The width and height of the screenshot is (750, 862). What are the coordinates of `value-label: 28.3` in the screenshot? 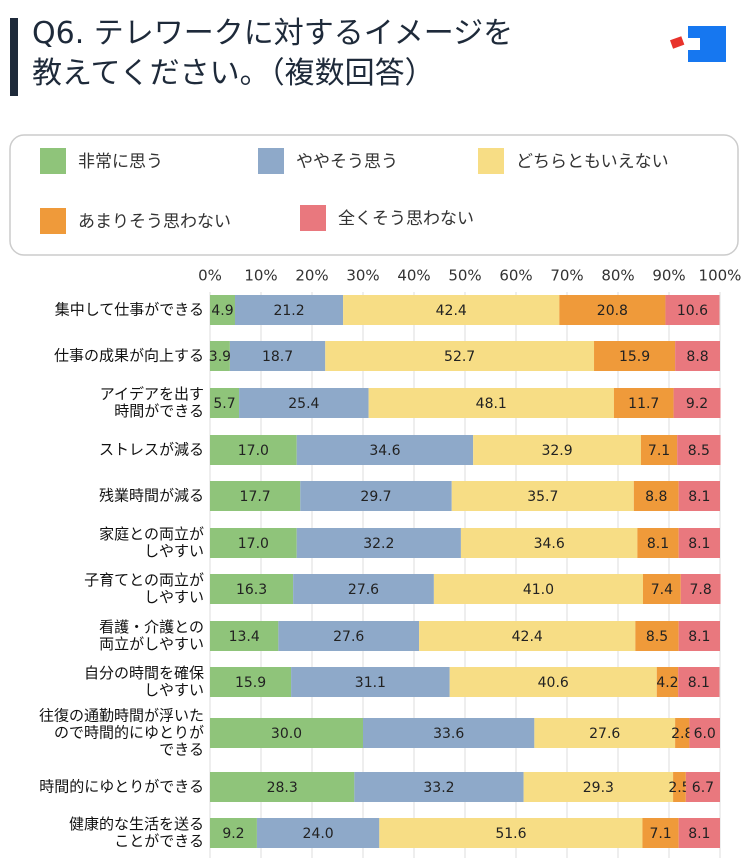 It's located at (282, 788).